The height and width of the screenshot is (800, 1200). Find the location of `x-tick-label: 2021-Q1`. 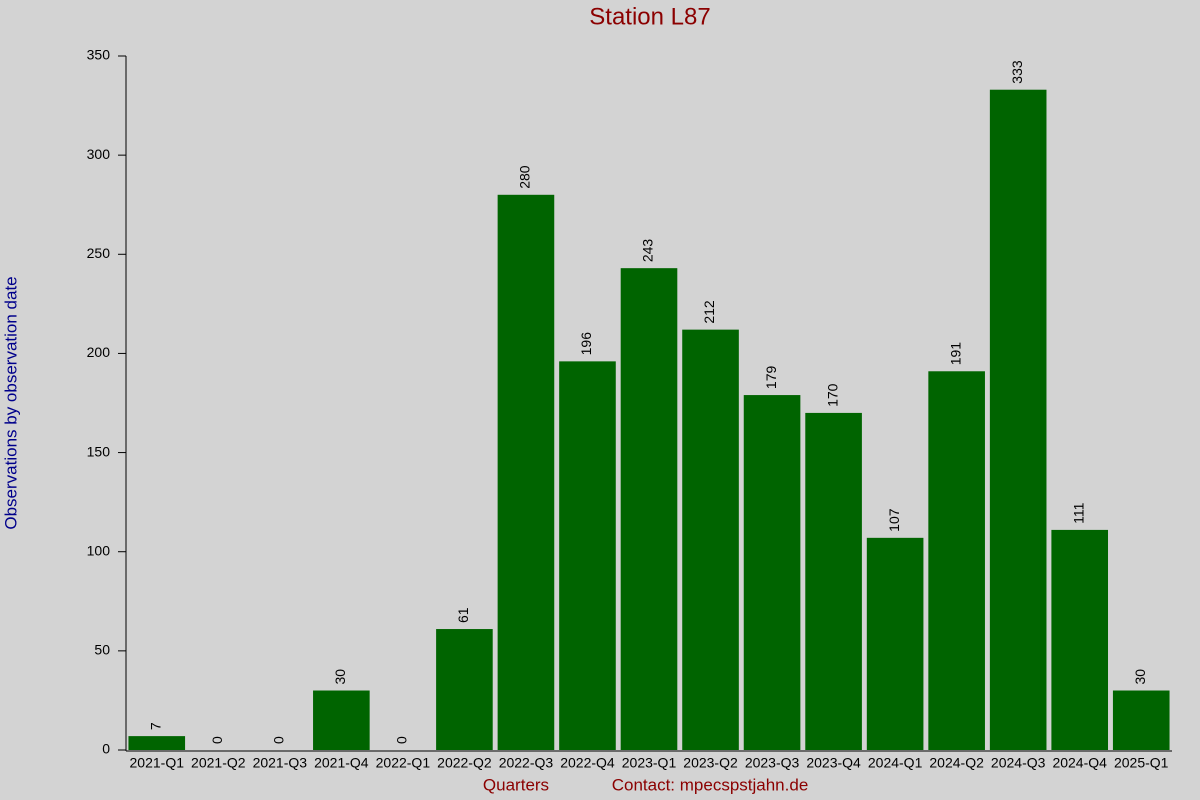

x-tick-label: 2021-Q1 is located at coordinates (157, 763).